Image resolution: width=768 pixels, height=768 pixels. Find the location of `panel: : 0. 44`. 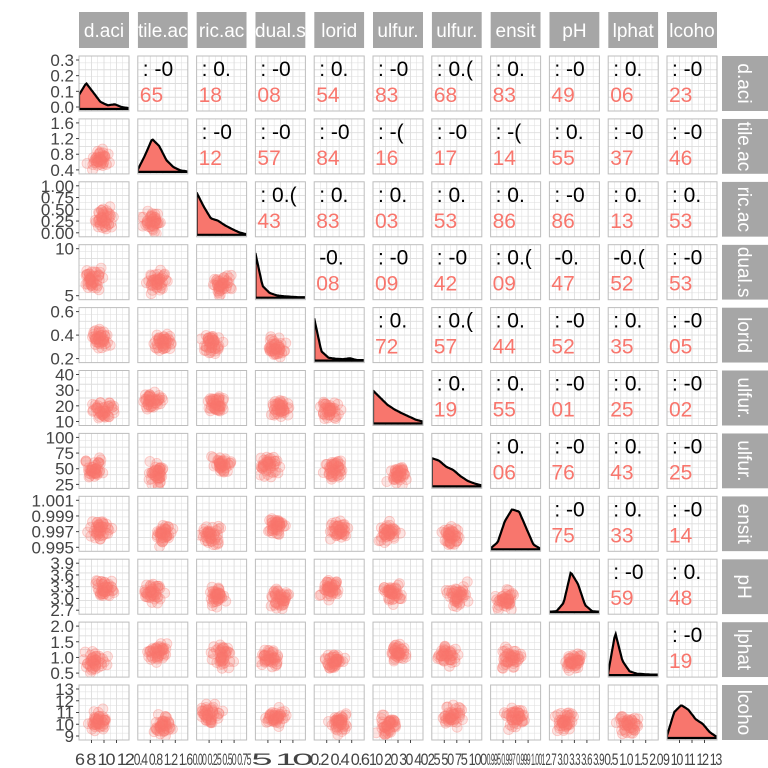

panel: : 0. 44 is located at coordinates (516, 335).